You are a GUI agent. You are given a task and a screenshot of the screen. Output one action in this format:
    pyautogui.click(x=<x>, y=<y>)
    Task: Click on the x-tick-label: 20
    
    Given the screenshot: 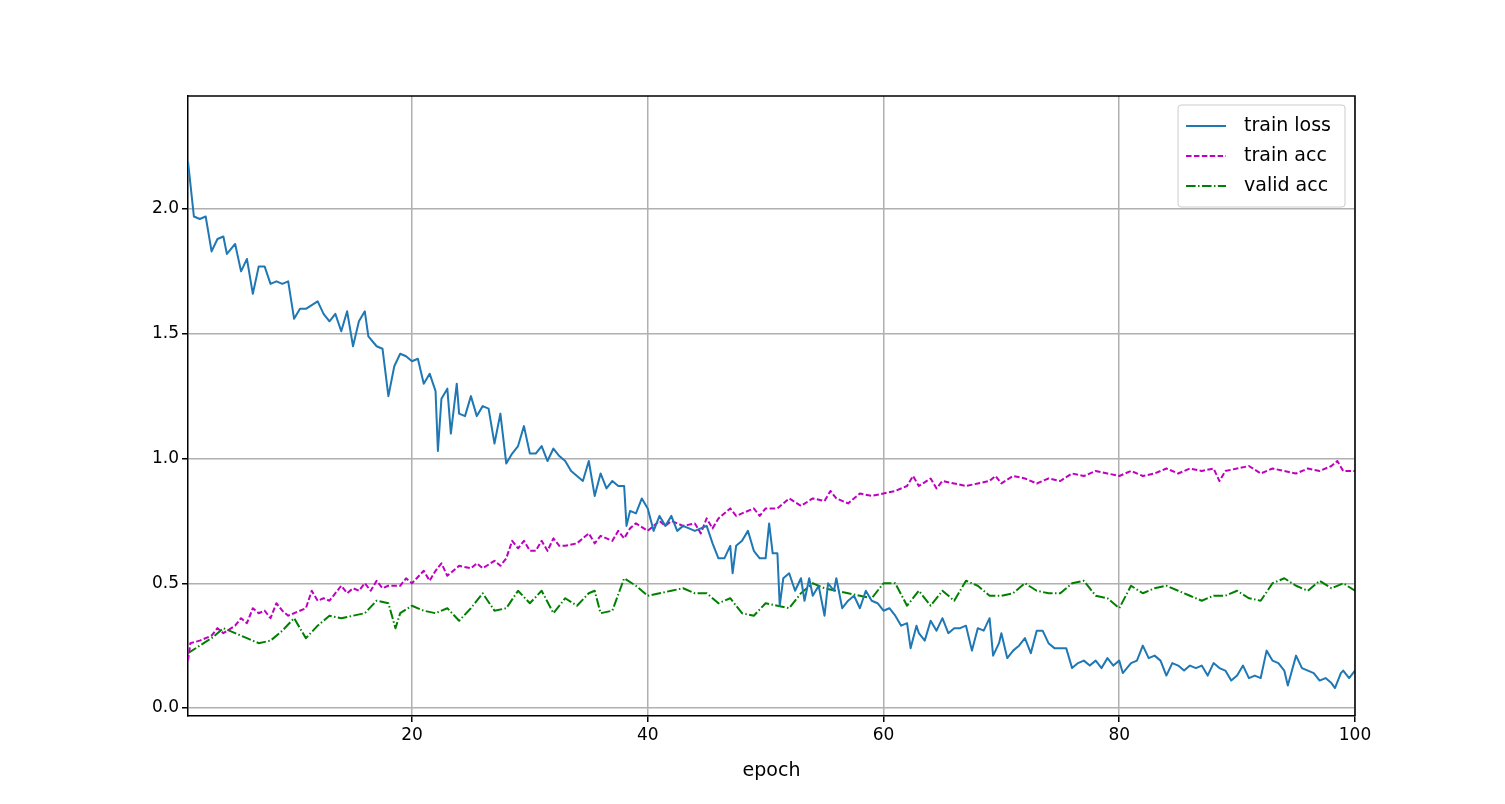 What is the action you would take?
    pyautogui.click(x=412, y=733)
    